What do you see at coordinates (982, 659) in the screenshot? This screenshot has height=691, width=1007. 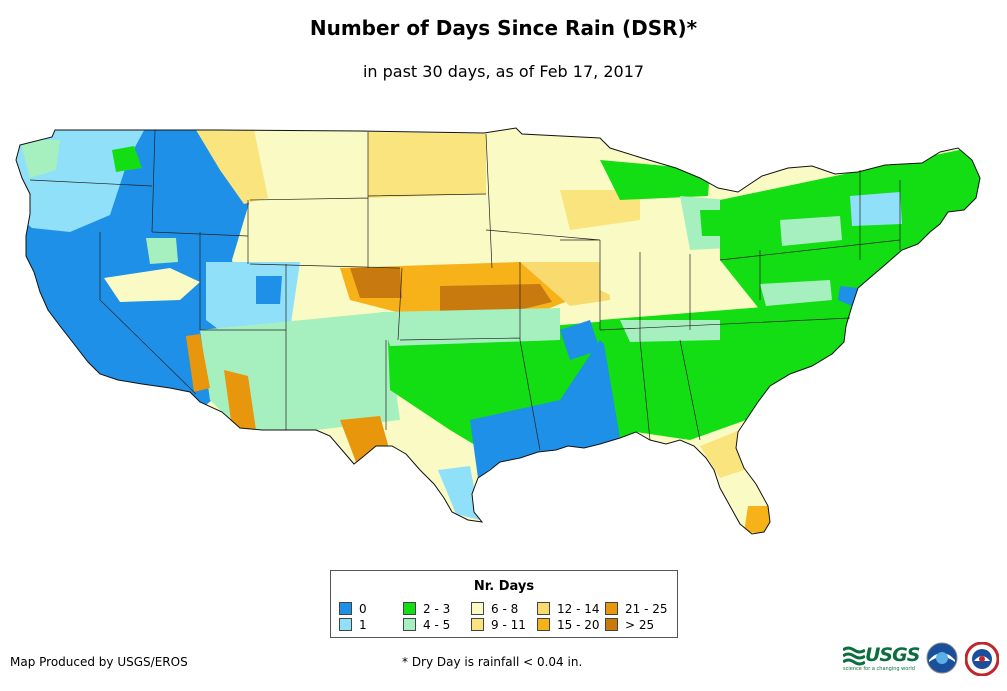 I see `nws-logo-icon` at bounding box center [982, 659].